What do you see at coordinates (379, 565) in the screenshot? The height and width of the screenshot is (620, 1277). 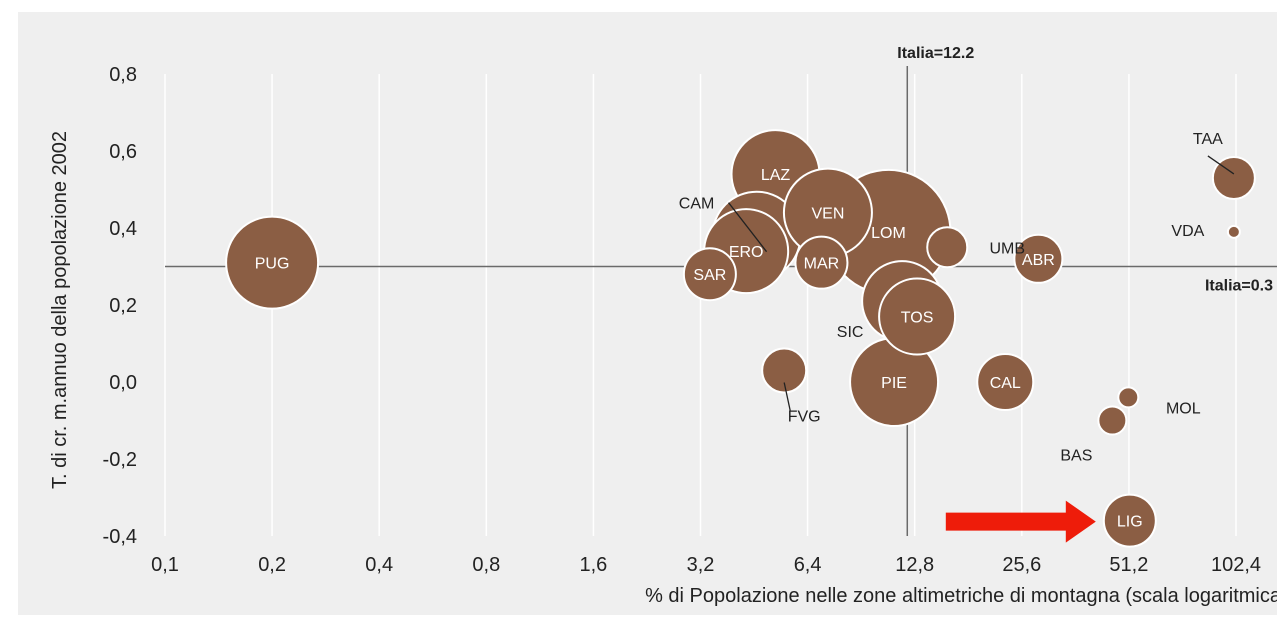 I see `x-tick-label: 0,4` at bounding box center [379, 565].